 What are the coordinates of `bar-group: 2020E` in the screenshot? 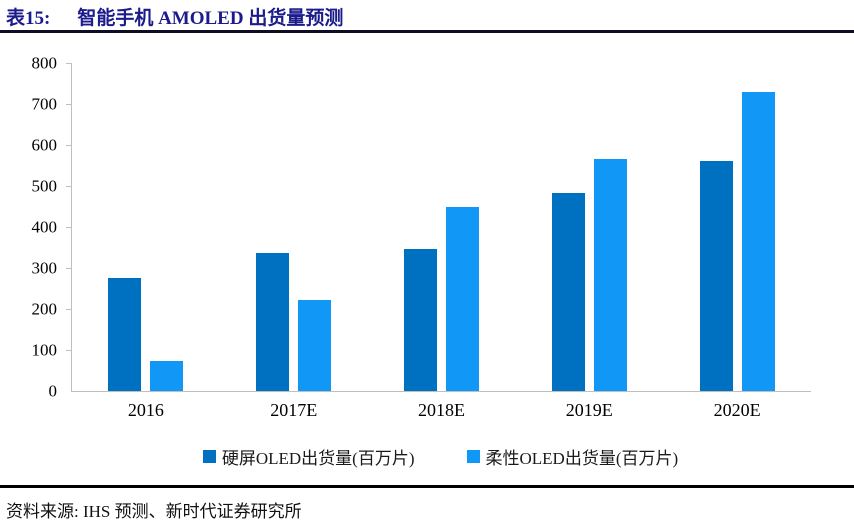 It's located at (737, 255).